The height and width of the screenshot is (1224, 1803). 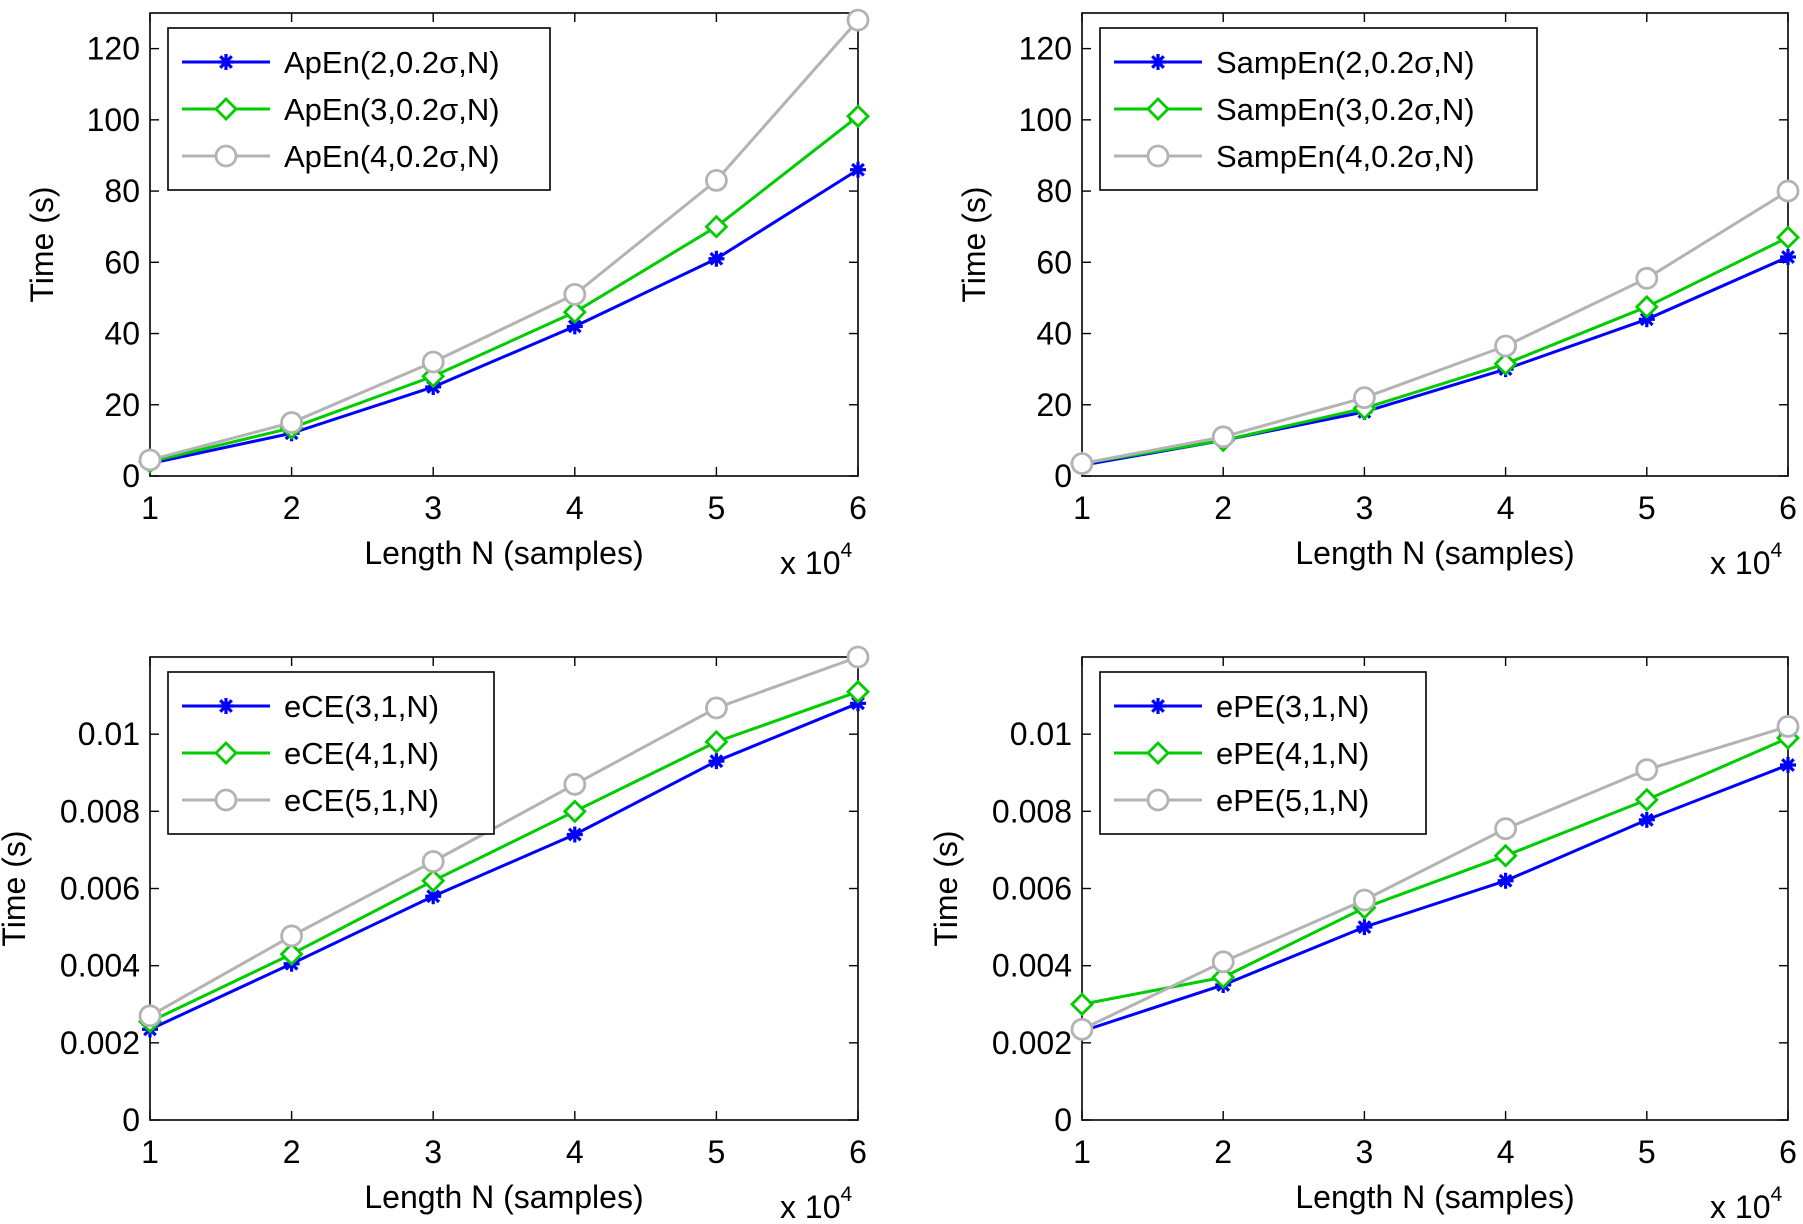 I want to click on x-tick-label: 4, so click(x=1506, y=508).